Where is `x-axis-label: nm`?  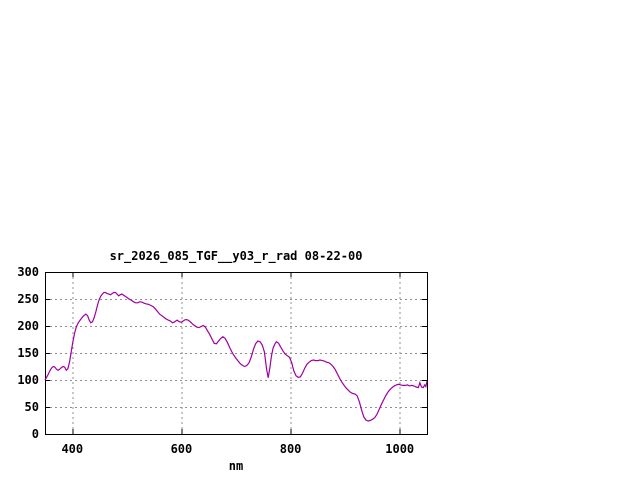
x-axis-label: nm is located at coordinates (236, 466).